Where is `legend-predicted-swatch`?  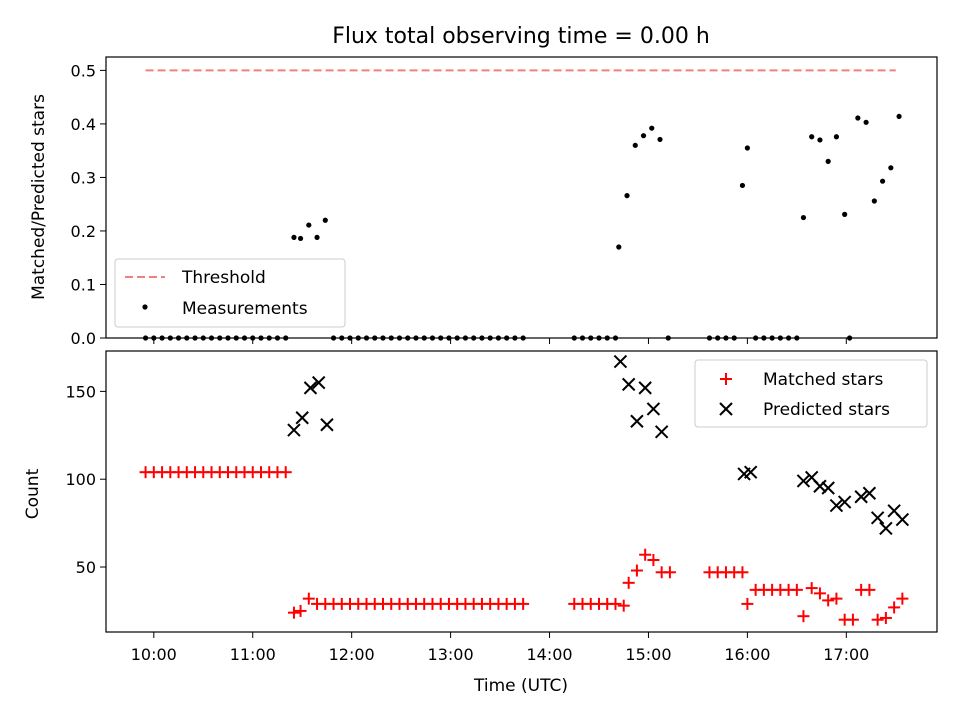
legend-predicted-swatch is located at coordinates (726, 409).